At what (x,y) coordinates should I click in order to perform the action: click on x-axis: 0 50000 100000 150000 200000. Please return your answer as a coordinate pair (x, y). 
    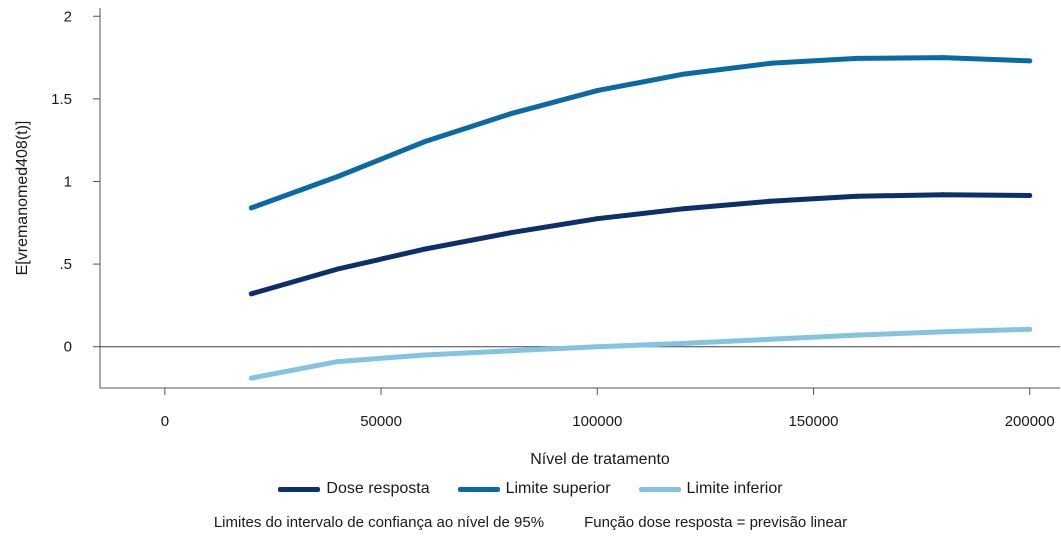
    Looking at the image, I should click on (580, 408).